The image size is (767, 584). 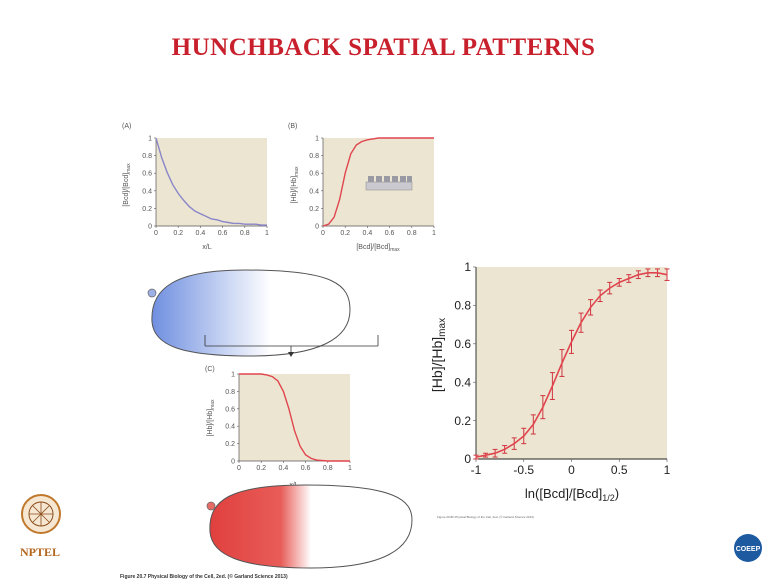 I want to click on panel-c-ylabel: [Hb]/[Hb]max, so click(x=211, y=418).